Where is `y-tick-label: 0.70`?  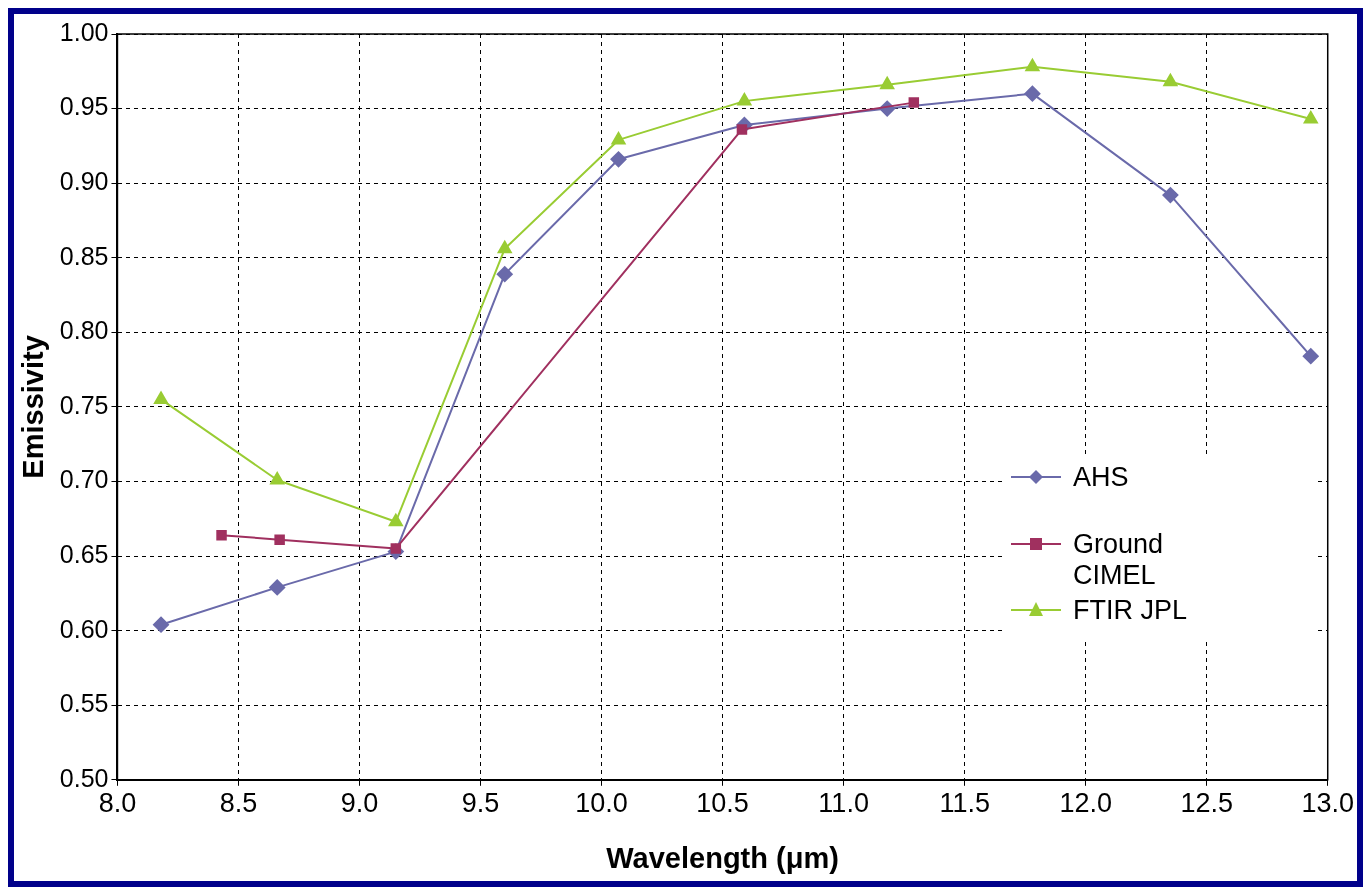 y-tick-label: 0.70 is located at coordinates (84, 479).